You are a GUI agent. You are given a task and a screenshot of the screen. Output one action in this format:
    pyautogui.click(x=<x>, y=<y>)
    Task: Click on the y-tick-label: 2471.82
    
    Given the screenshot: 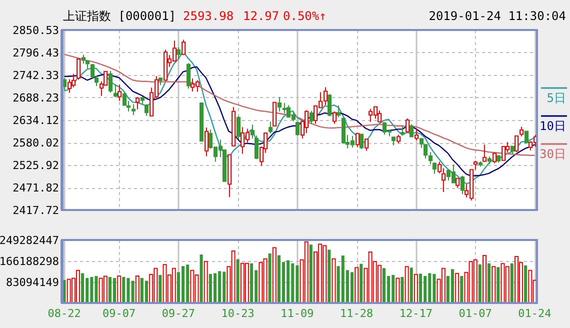 What is the action you would take?
    pyautogui.click(x=35, y=187)
    